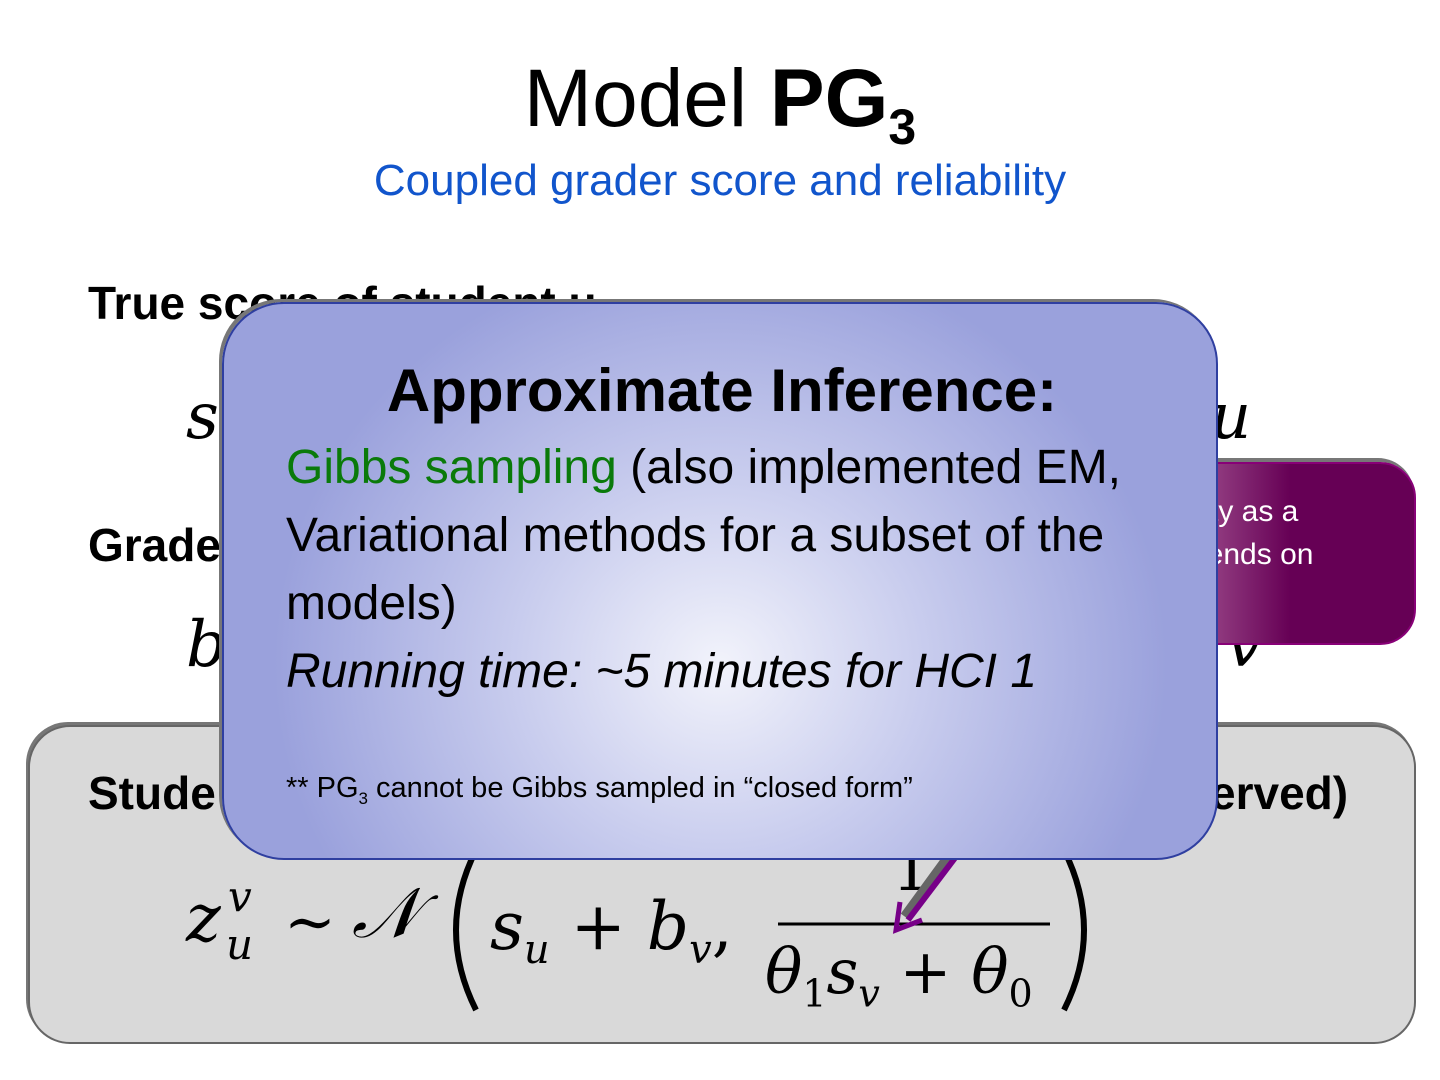  I want to click on student-heading-right: erved), so click(1279, 793).